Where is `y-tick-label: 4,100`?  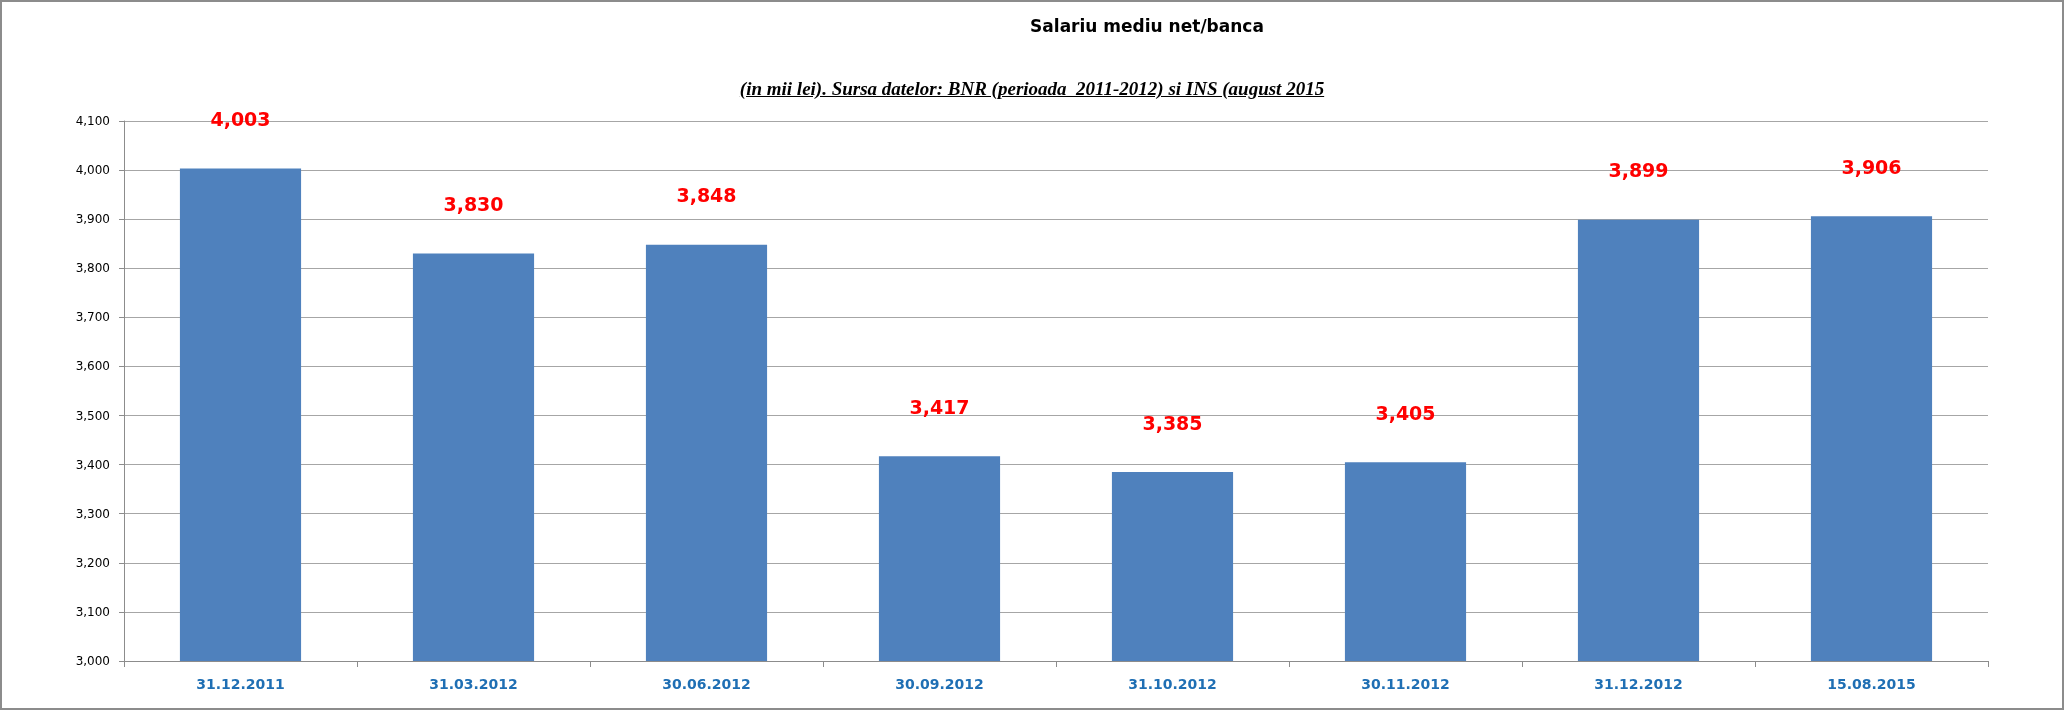 y-tick-label: 4,100 is located at coordinates (92, 121).